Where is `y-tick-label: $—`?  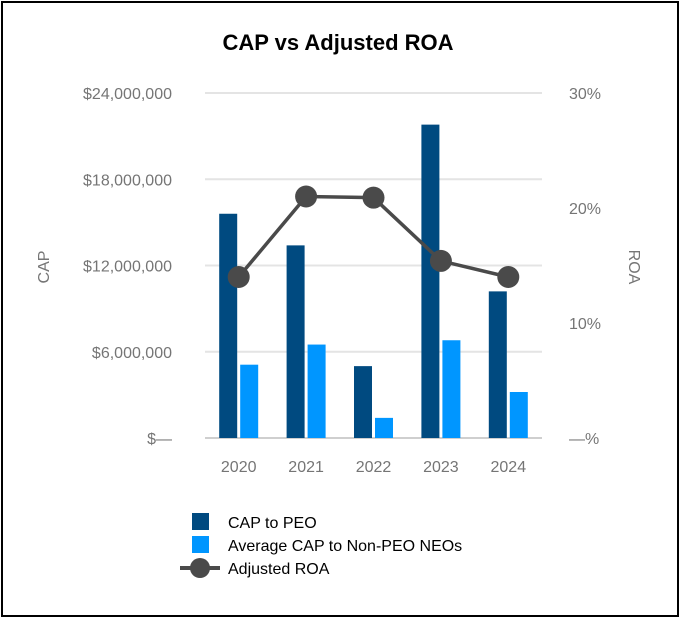 y-tick-label: $— is located at coordinates (159, 439).